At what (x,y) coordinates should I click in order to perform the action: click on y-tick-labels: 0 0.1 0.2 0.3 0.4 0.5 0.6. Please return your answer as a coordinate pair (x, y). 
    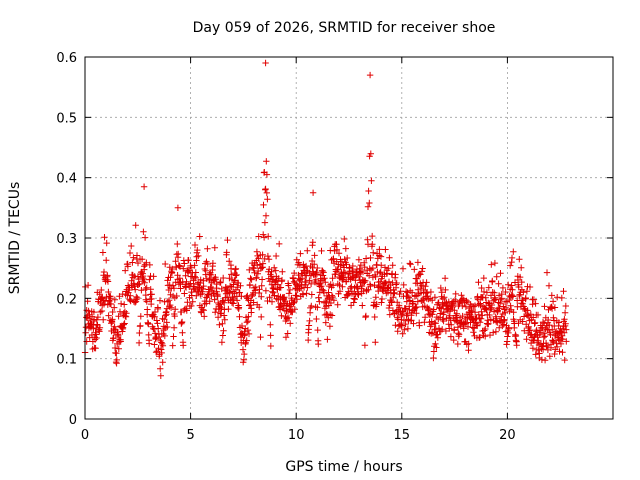
    Looking at the image, I should click on (66, 239).